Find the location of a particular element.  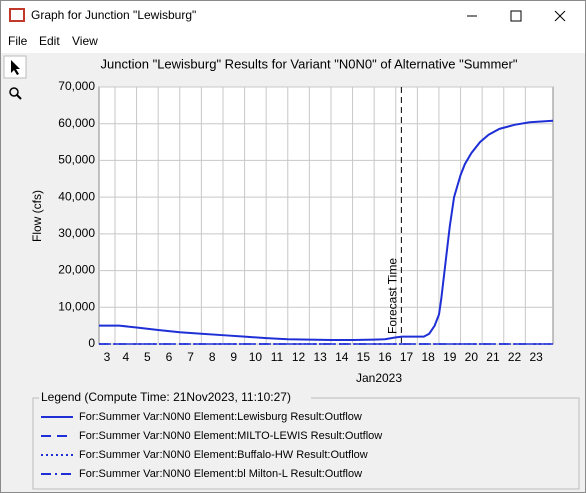

app-icon is located at coordinates (17, 15).